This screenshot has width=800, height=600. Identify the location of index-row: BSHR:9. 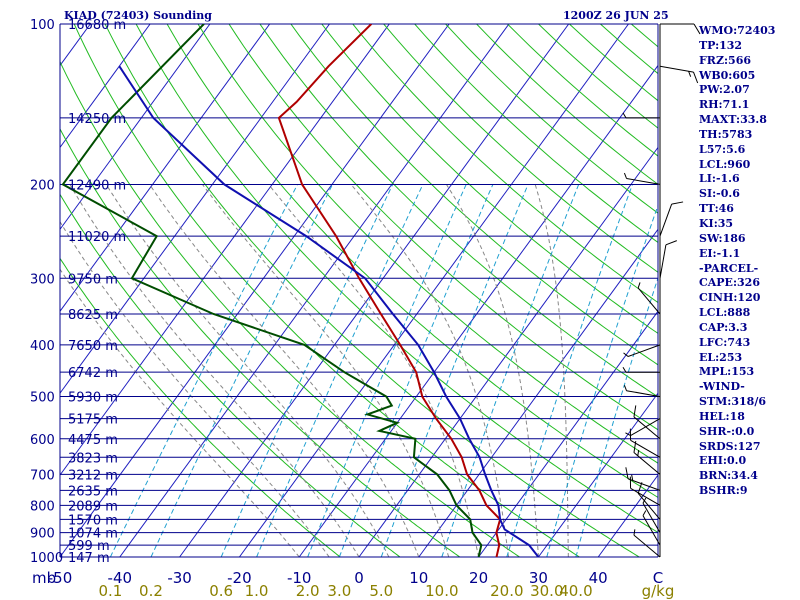
(723, 491).